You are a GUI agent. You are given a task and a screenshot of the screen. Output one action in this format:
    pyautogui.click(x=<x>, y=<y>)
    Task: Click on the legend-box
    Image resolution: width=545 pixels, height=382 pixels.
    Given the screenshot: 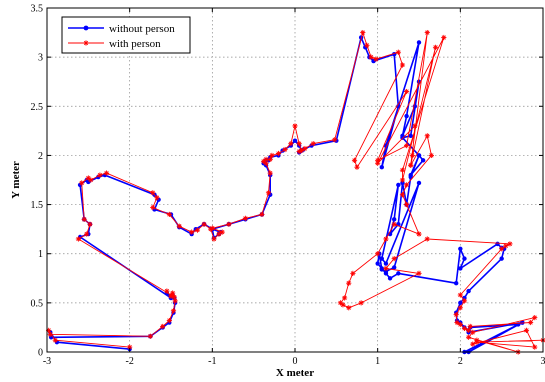 What is the action you would take?
    pyautogui.click(x=126, y=35)
    